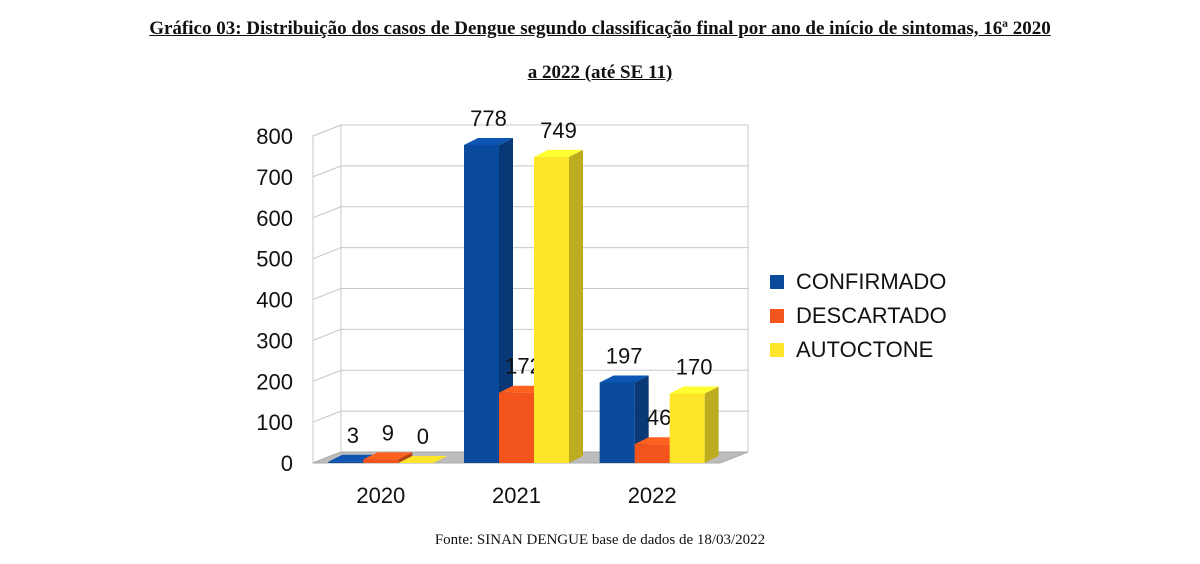 The width and height of the screenshot is (1200, 564). Describe the element at coordinates (777, 282) in the screenshot. I see `legend-swatch-confirmado` at that location.